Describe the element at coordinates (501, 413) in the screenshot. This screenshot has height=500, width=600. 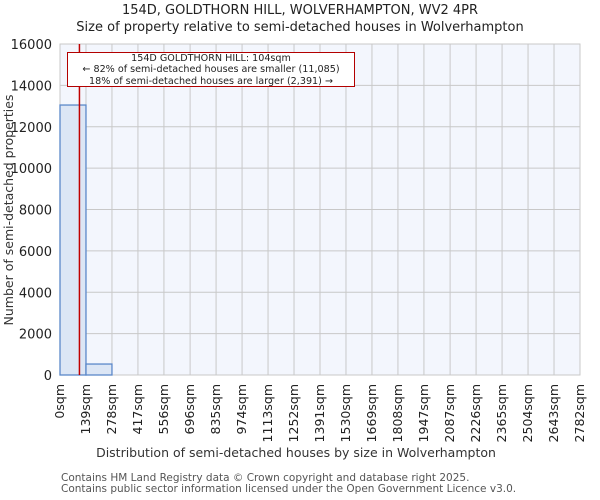
I see `x-tick-label: 2365sqm` at that location.